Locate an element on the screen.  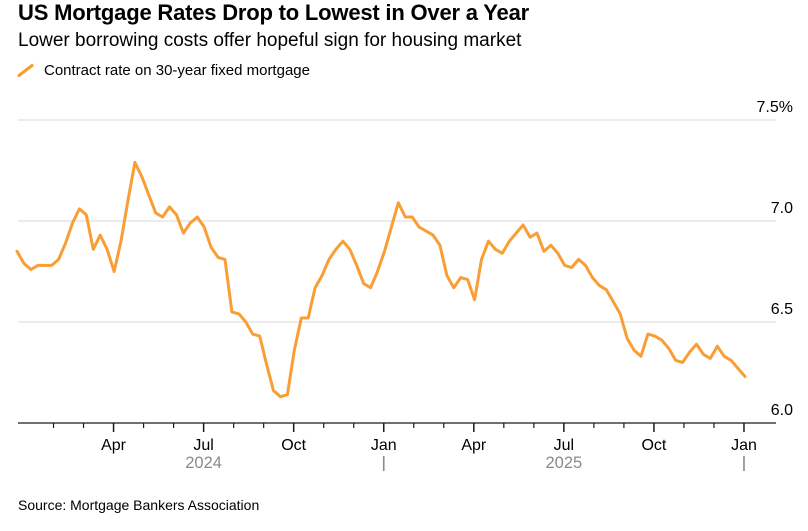
y-axis-label: 7.5% is located at coordinates (775, 107).